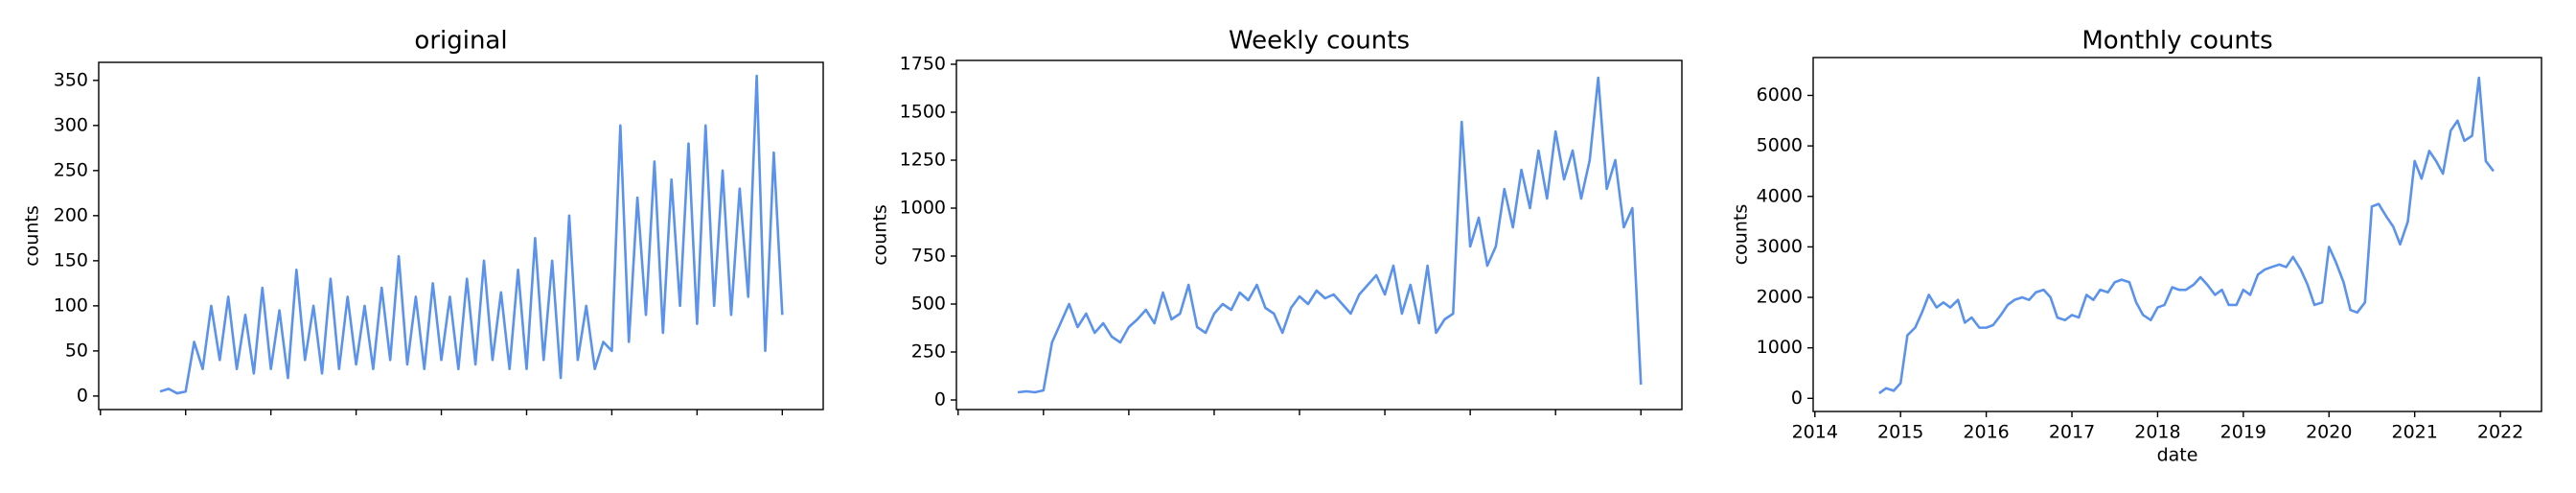  Describe the element at coordinates (1780, 145) in the screenshot. I see `y-tick-label: 5000` at that location.